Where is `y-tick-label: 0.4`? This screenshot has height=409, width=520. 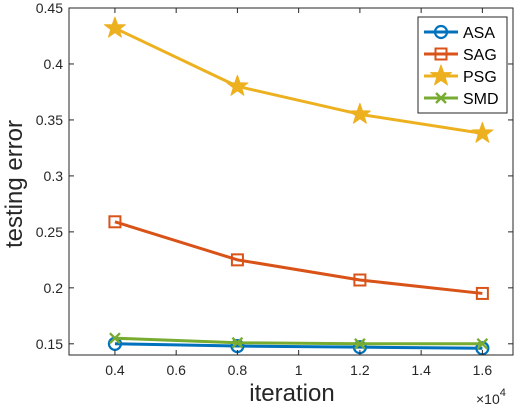 y-tick-label: 0.4 is located at coordinates (54, 64).